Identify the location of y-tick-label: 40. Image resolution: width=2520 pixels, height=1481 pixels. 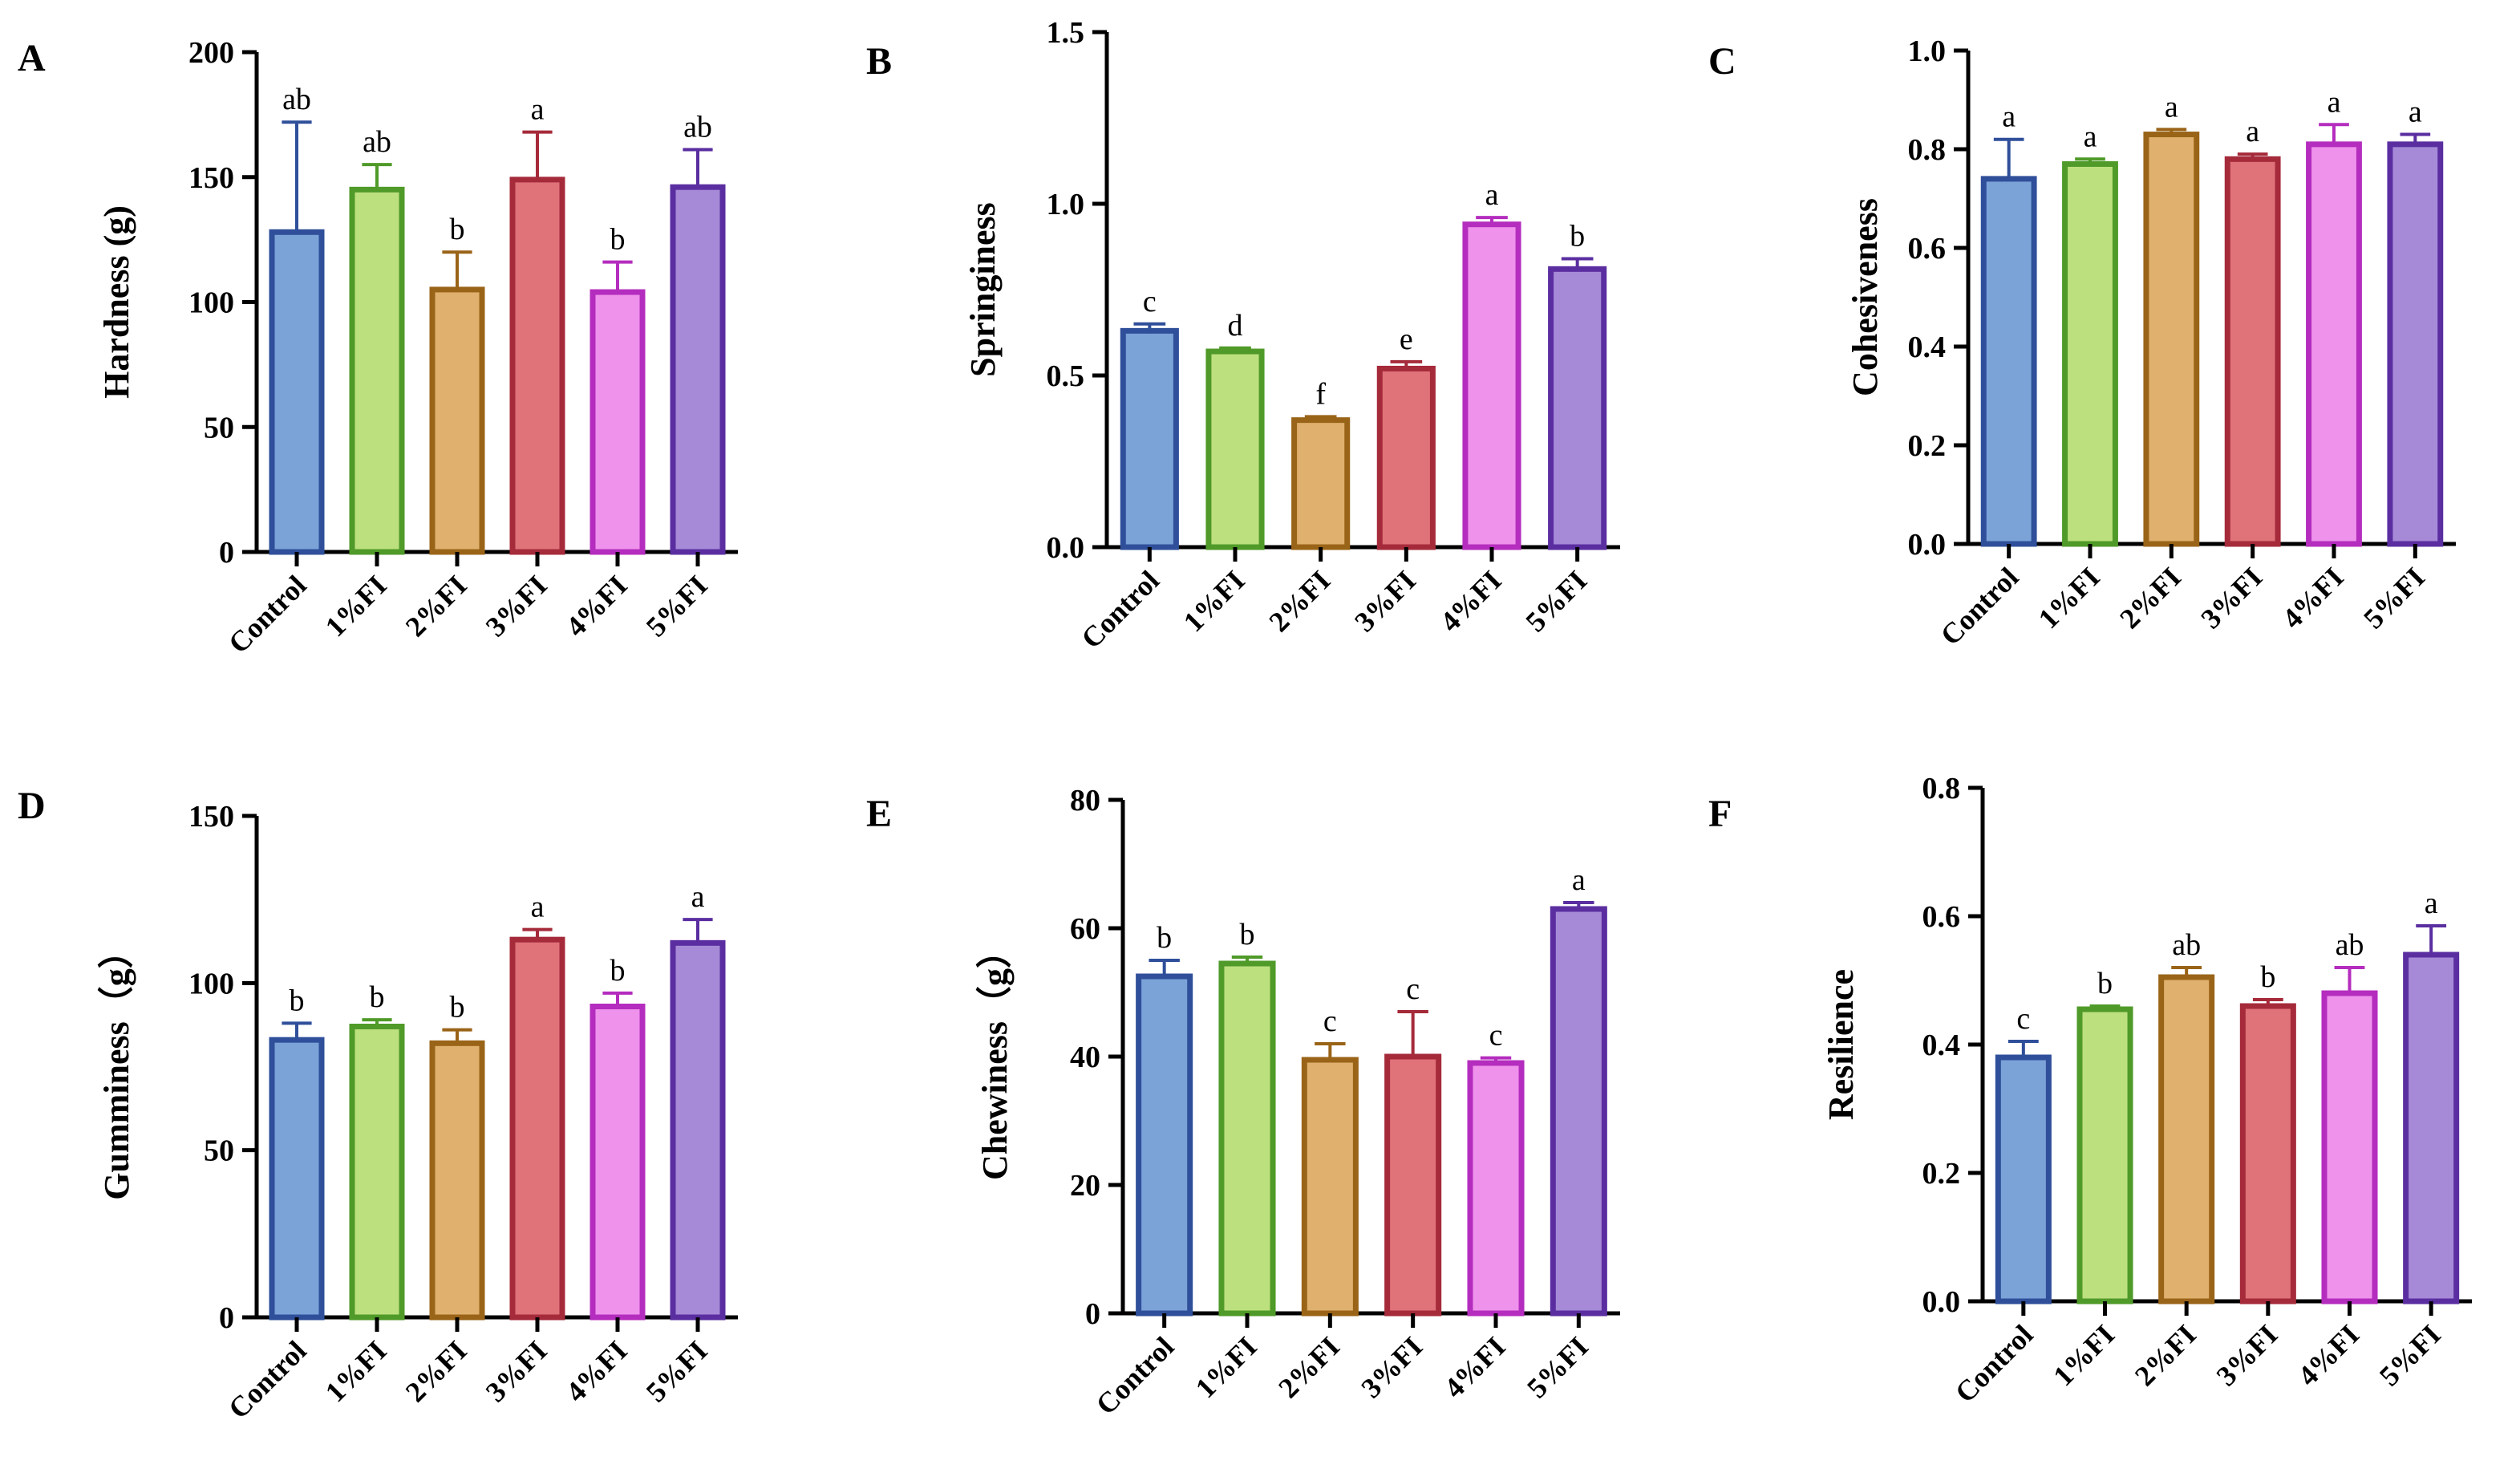
(1085, 1057).